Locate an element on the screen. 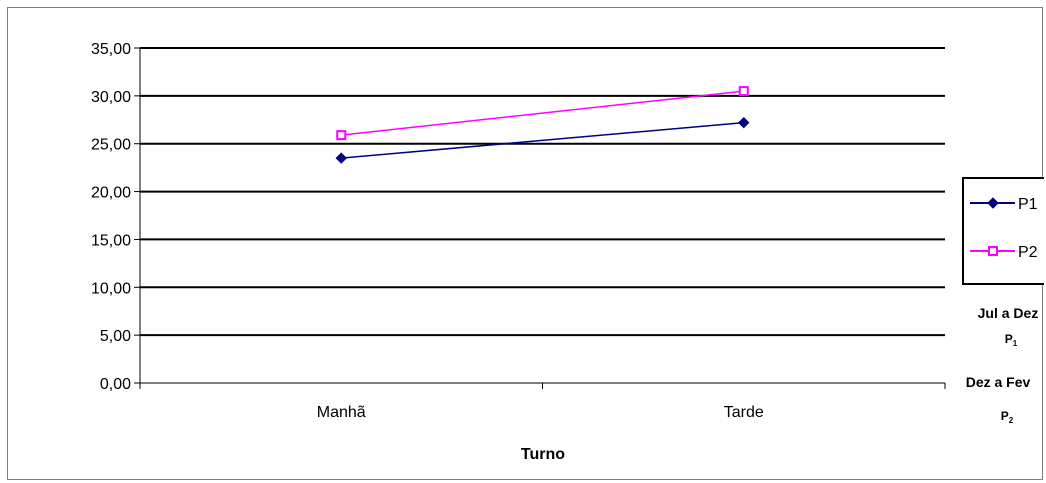 Image resolution: width=1046 pixels, height=483 pixels. p1-period-note: Jul a Dez is located at coordinates (1008, 313).